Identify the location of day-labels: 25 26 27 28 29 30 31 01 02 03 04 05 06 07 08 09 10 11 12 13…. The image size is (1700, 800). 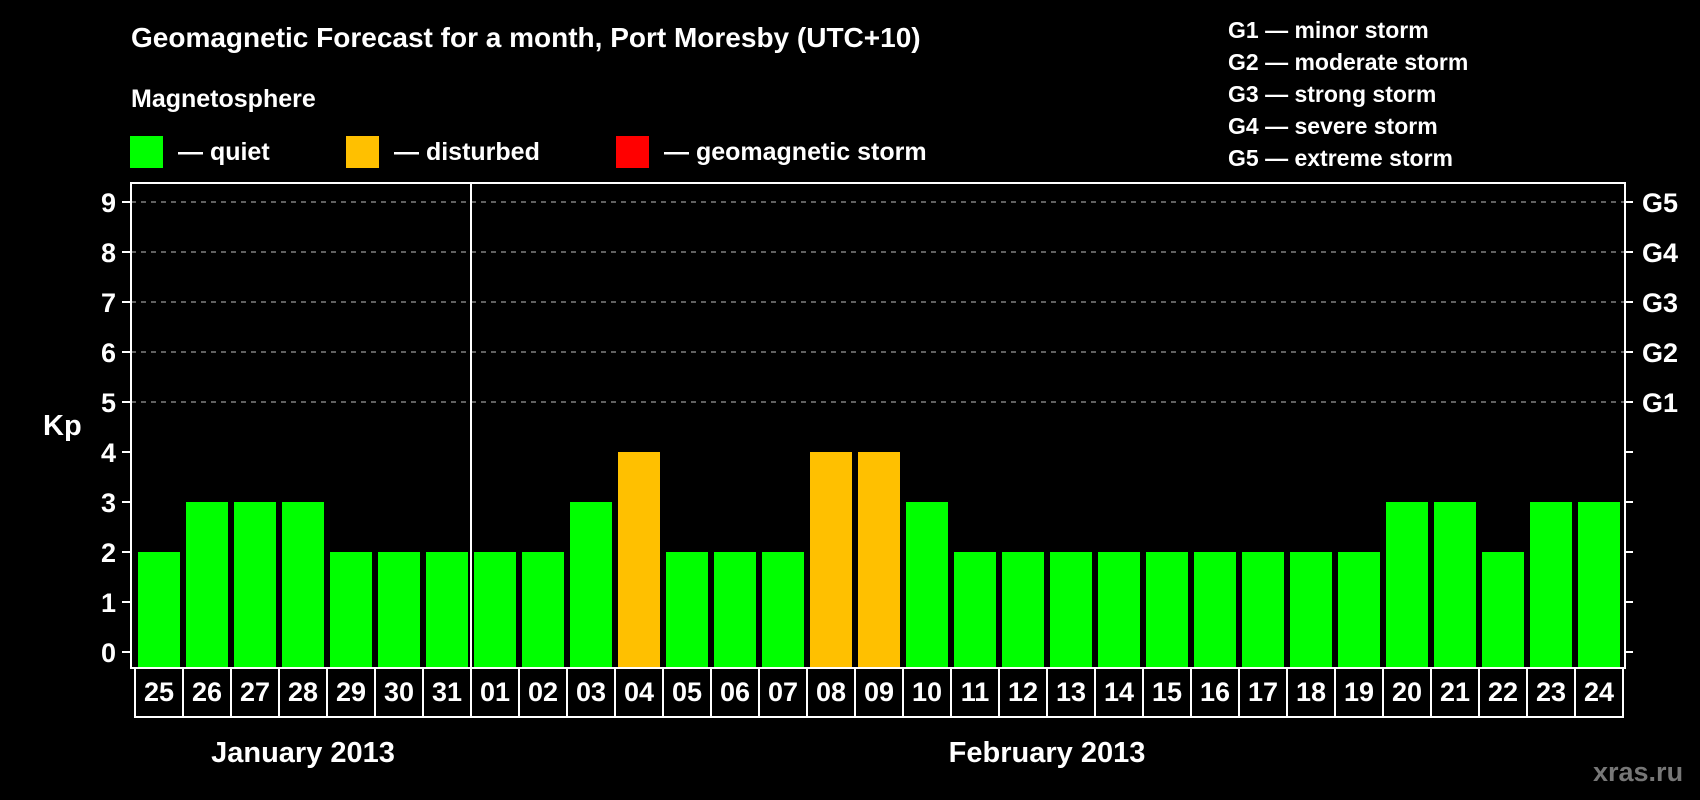
(879, 692).